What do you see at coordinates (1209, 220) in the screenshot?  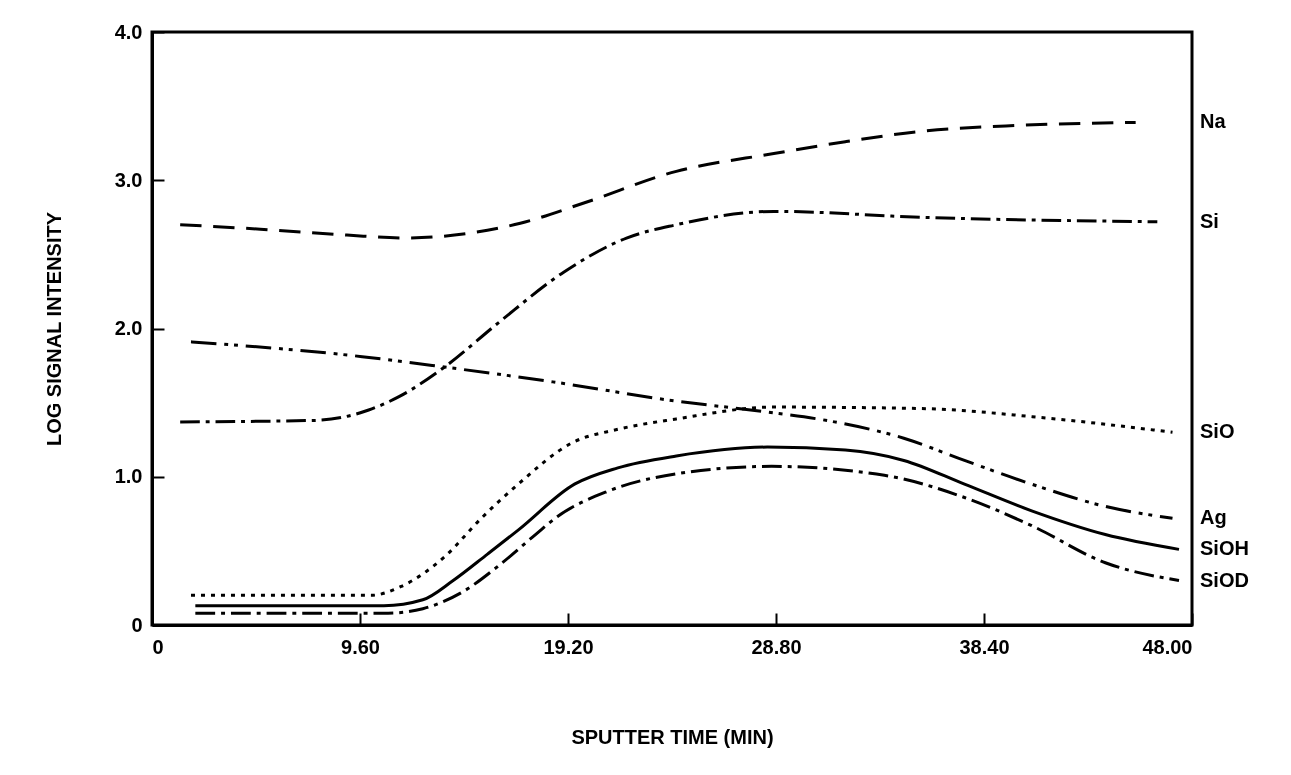 I see `text: Si` at bounding box center [1209, 220].